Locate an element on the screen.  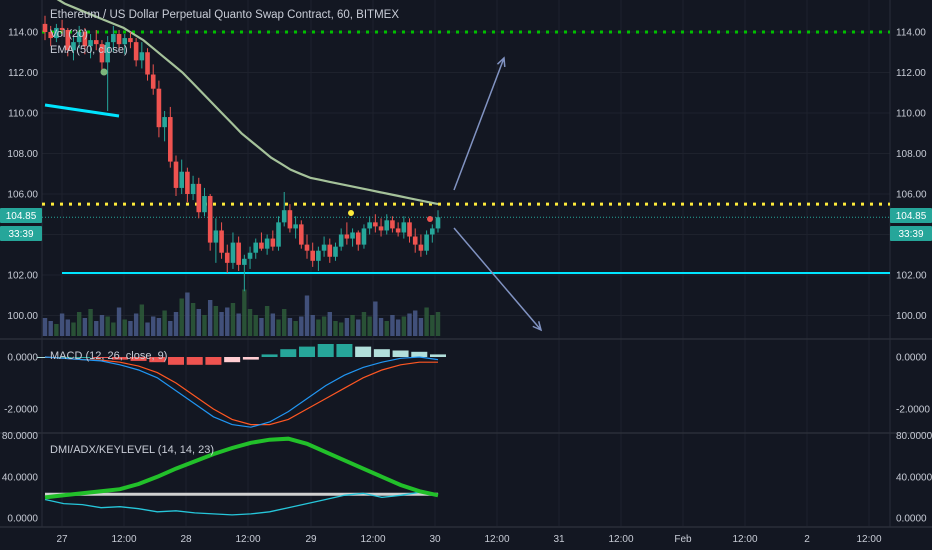
x-tick-label: 27 is located at coordinates (62, 539).